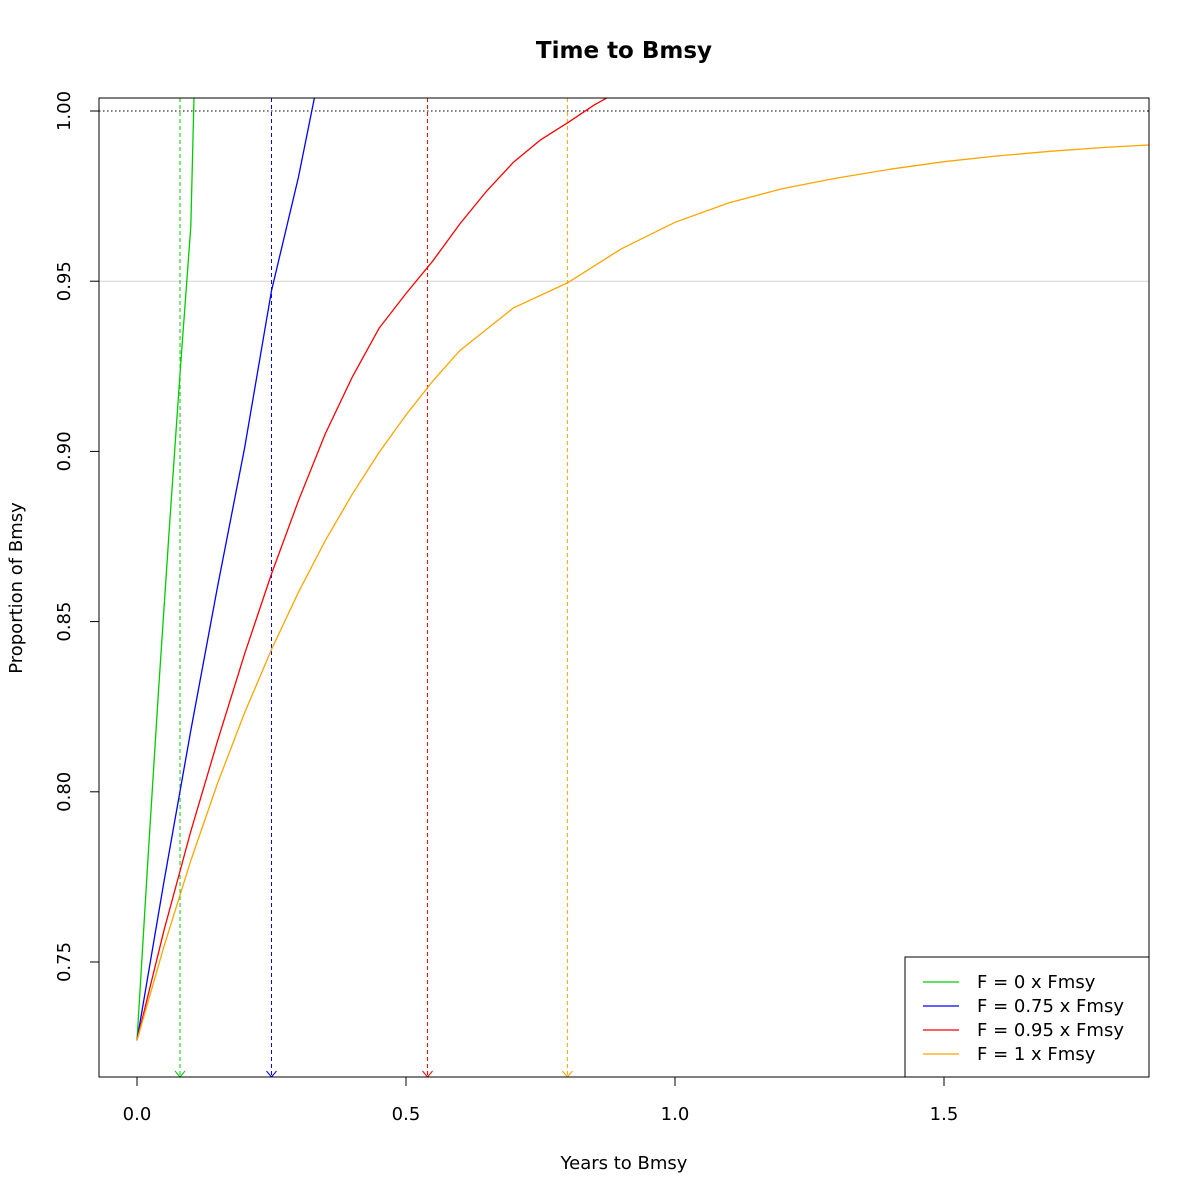  What do you see at coordinates (1036, 1054) in the screenshot?
I see `legend-label: F = 1 x Fmsy` at bounding box center [1036, 1054].